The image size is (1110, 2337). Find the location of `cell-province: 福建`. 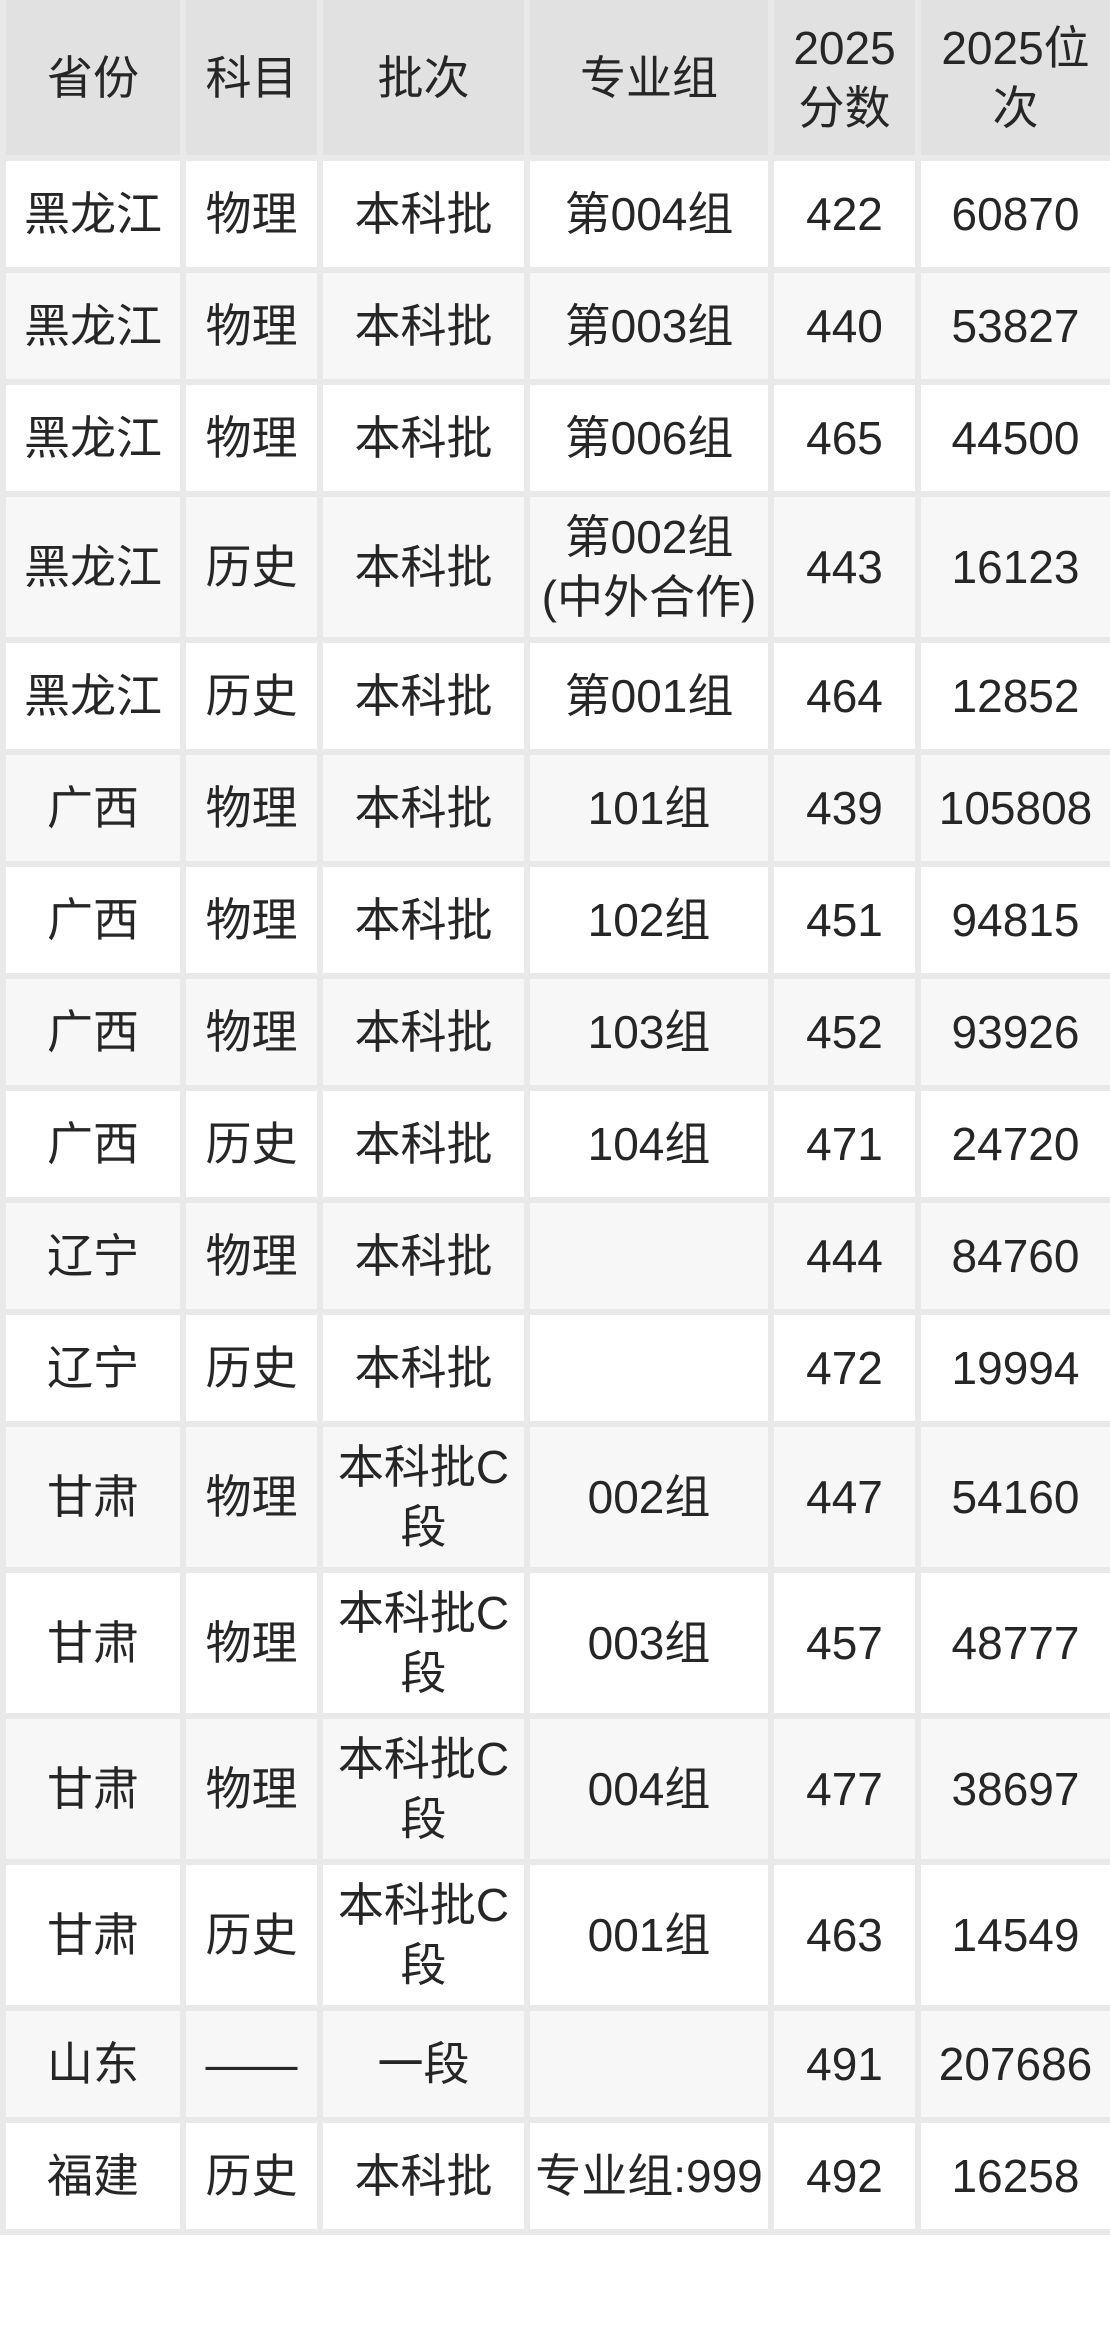

cell-province: 福建 is located at coordinates (94, 2177).